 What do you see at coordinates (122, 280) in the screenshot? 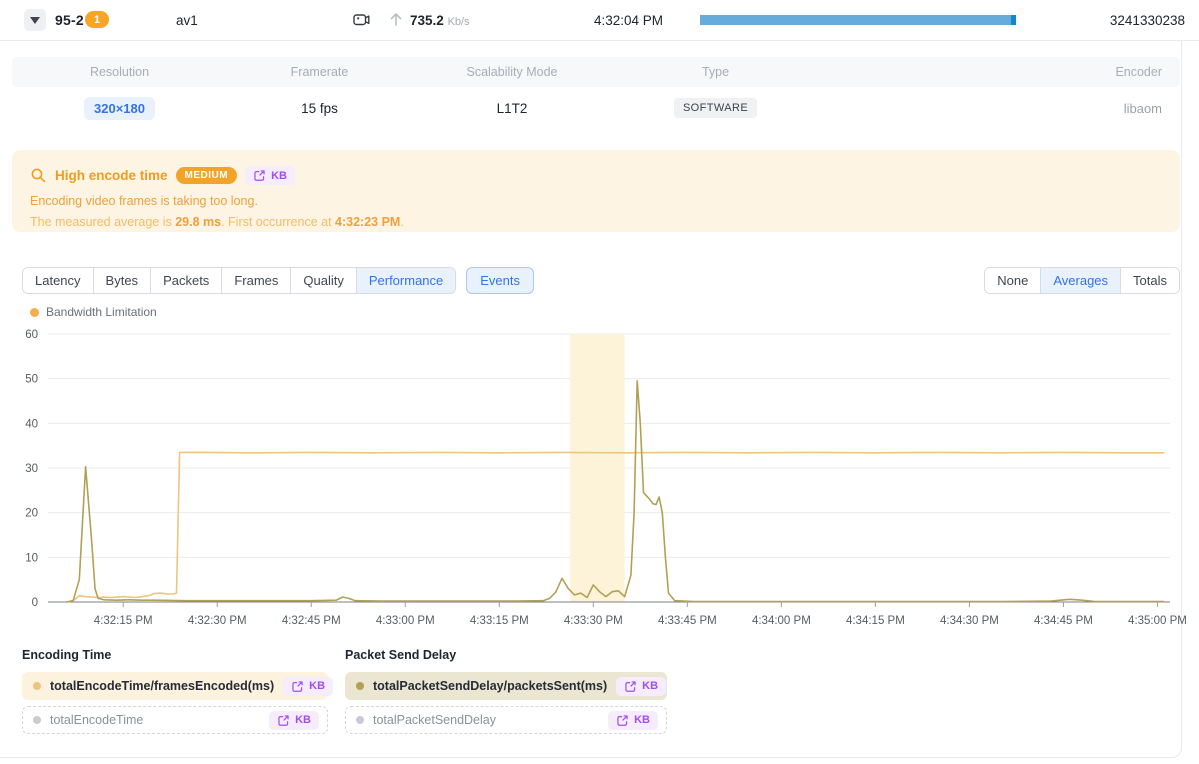
I see `tab-bytes: Bytes` at bounding box center [122, 280].